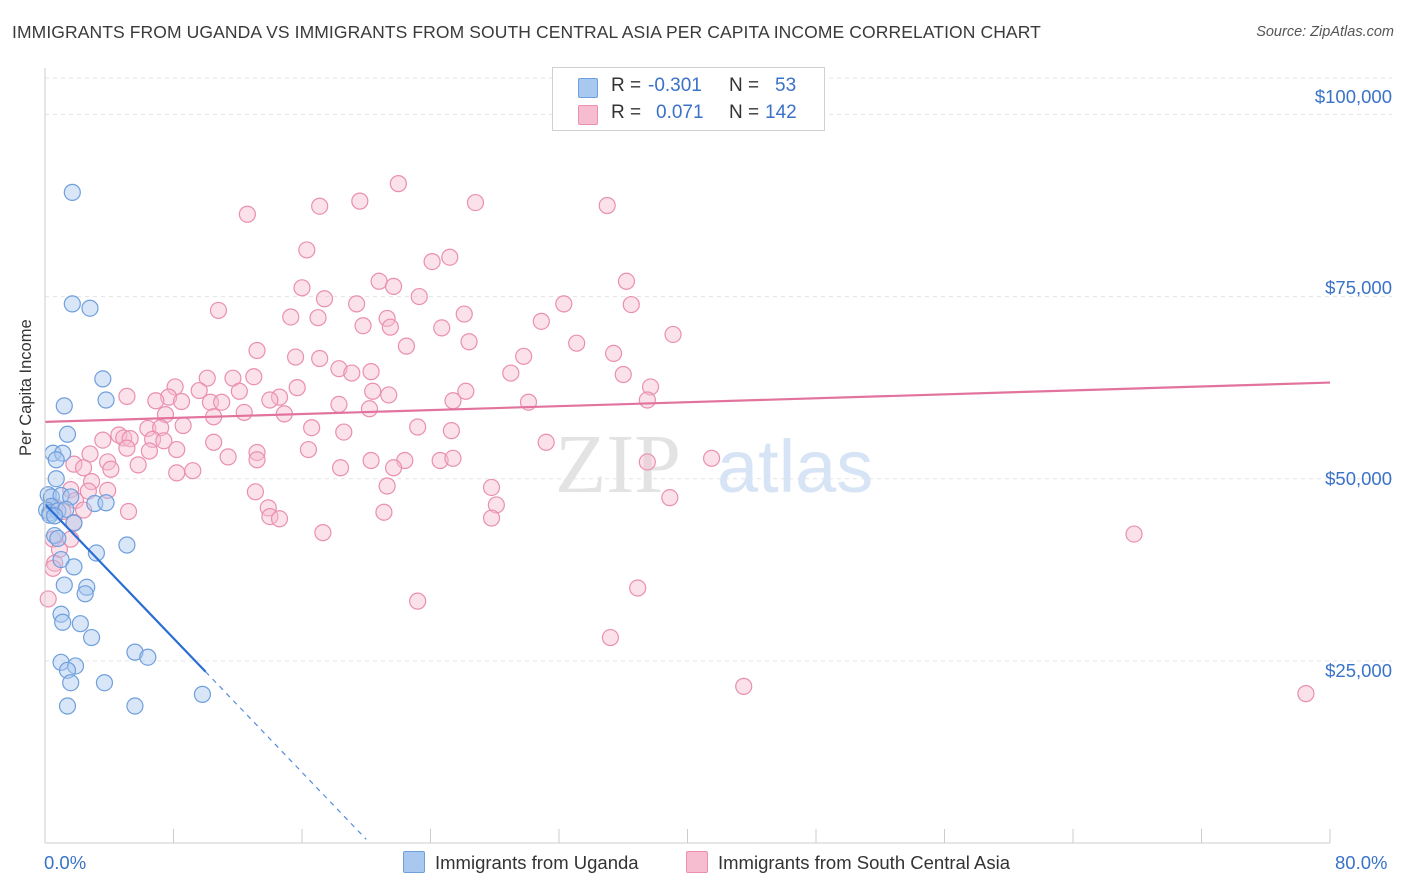 This screenshot has width=1406, height=892. What do you see at coordinates (1358, 478) in the screenshot?
I see `y-tick-label: $50,000` at bounding box center [1358, 478].